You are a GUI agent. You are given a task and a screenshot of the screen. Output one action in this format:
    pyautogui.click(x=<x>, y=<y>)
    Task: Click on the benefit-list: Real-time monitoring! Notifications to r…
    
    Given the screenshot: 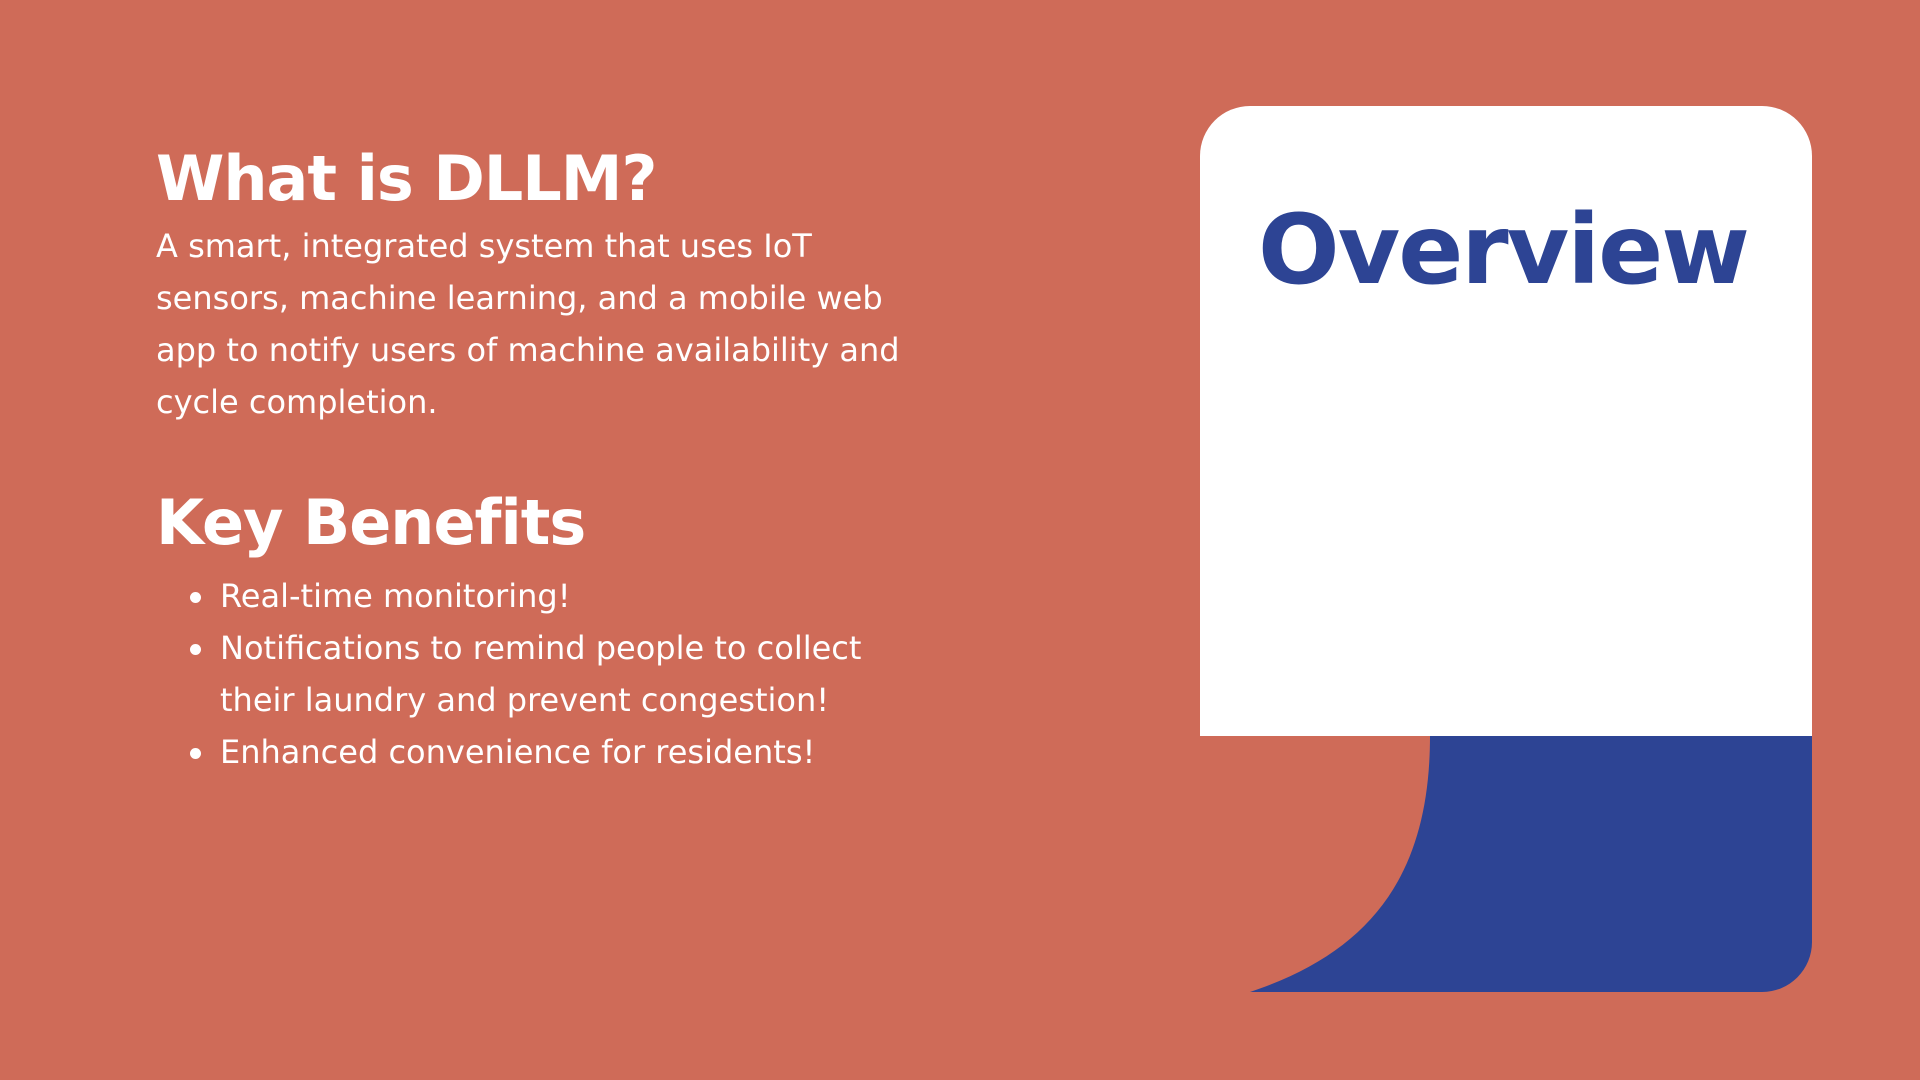 What is the action you would take?
    pyautogui.click(x=556, y=674)
    